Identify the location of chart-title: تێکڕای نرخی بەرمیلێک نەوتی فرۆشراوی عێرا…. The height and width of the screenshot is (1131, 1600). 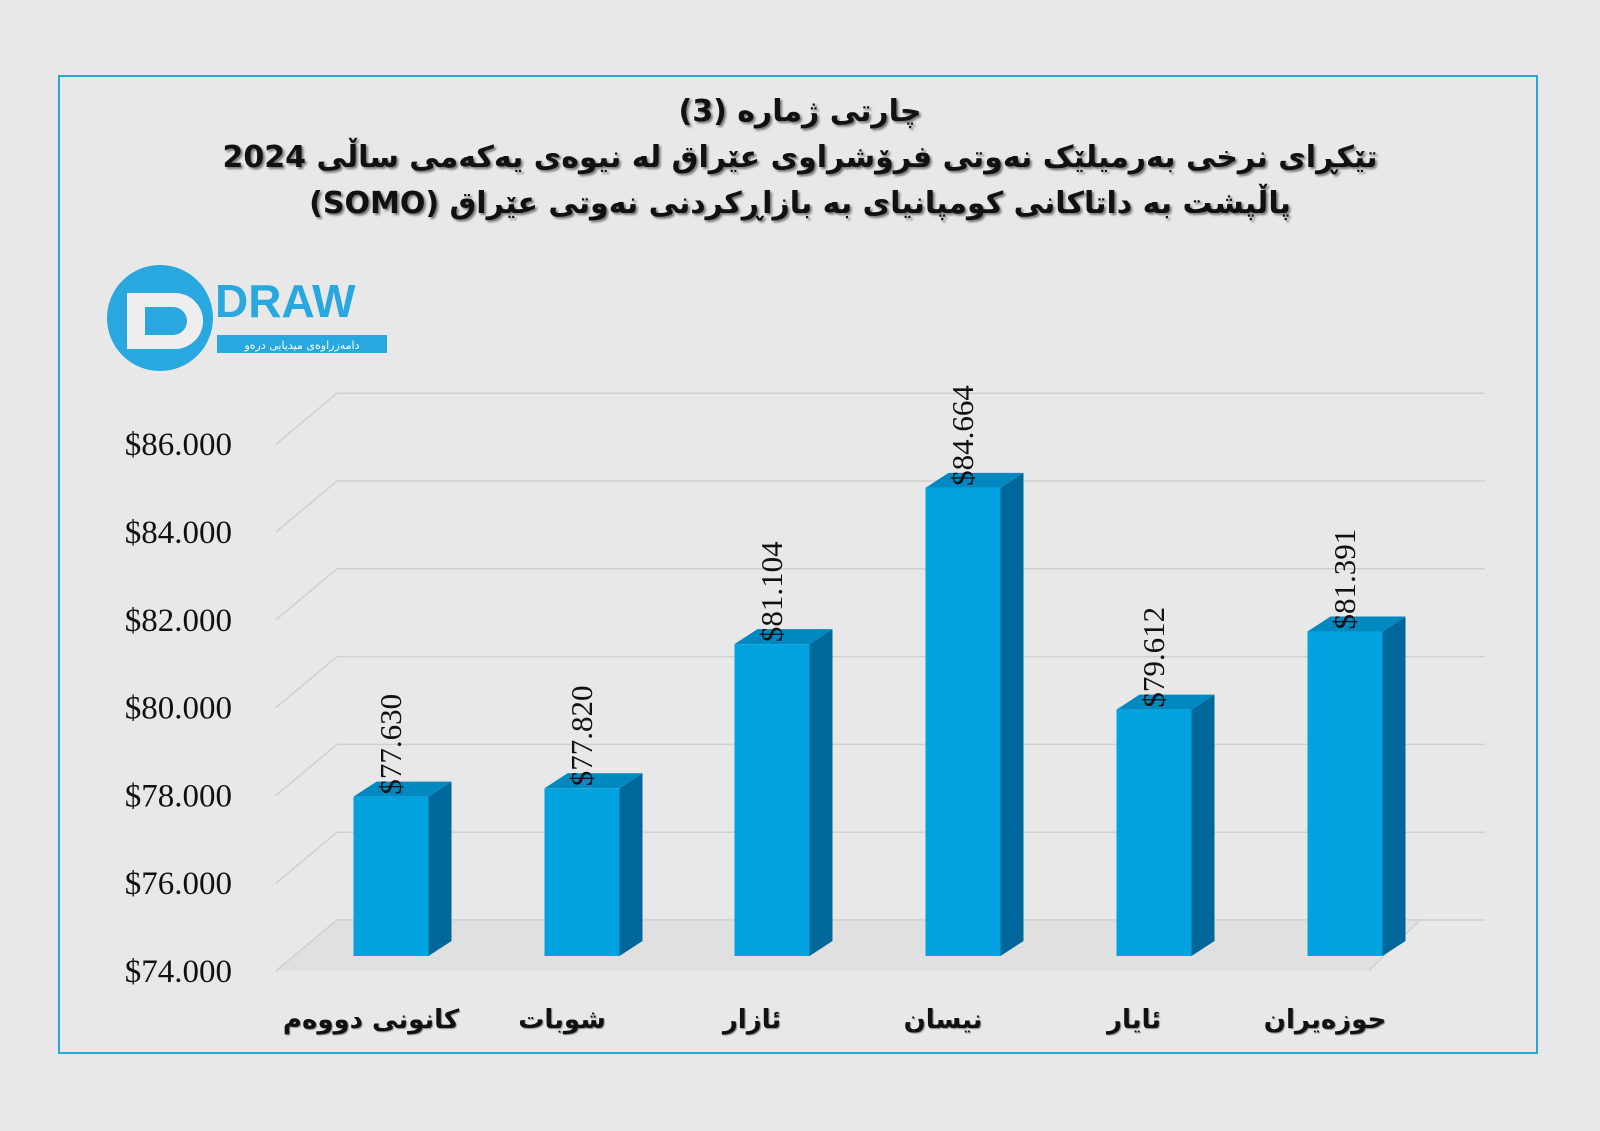
(800, 157).